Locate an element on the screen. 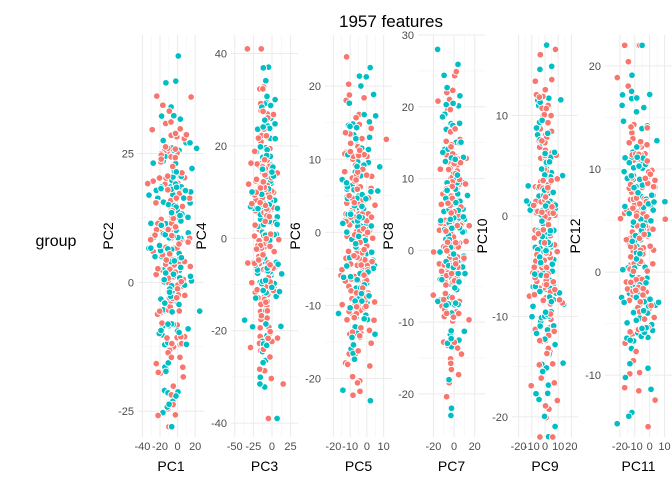  y-tick-label: 10 is located at coordinates (315, 160).